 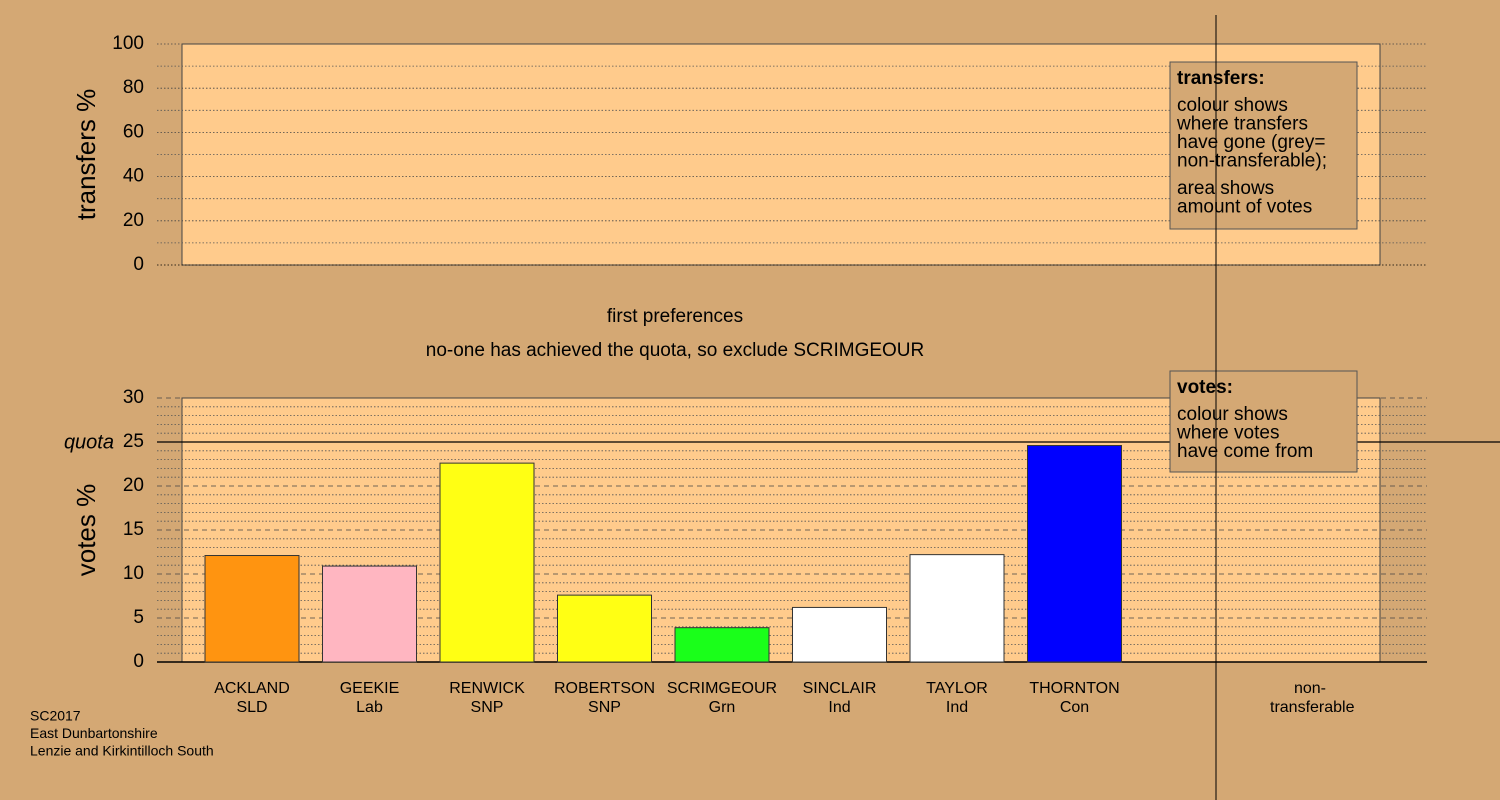 I want to click on legend-text: amount of votes, so click(x=1244, y=207).